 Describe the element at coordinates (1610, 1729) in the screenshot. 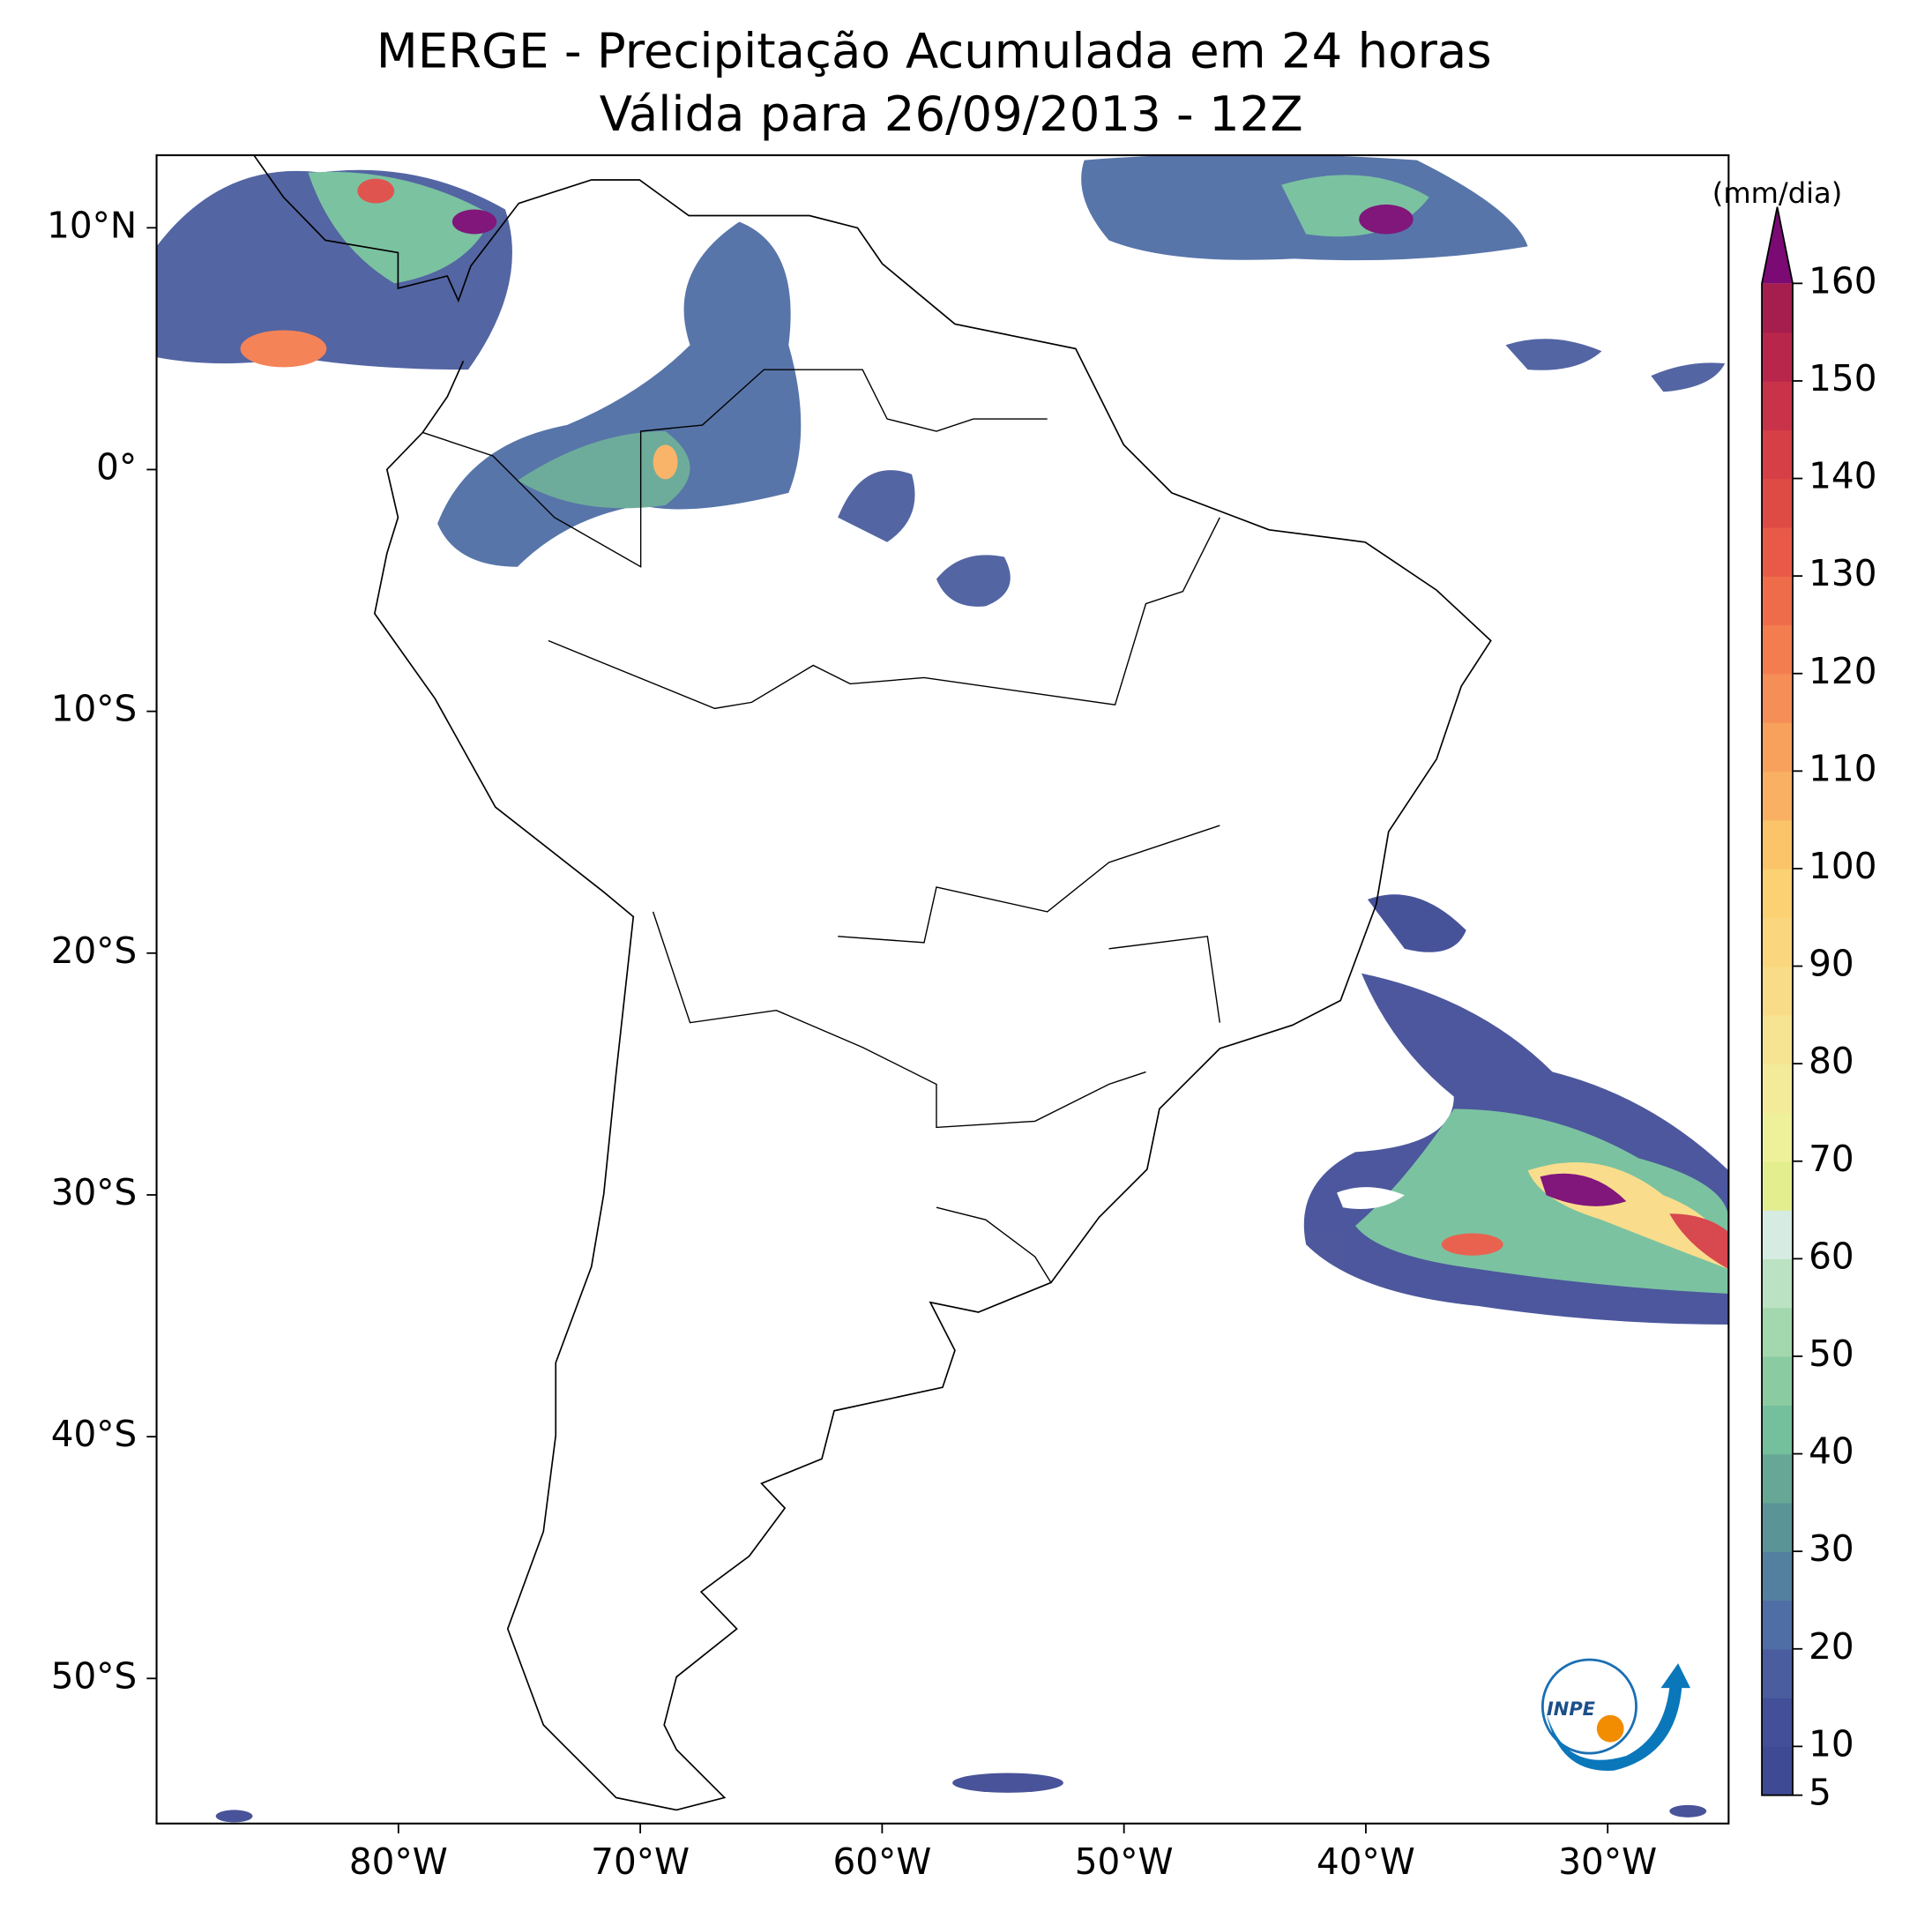

I see `logo-dot` at that location.